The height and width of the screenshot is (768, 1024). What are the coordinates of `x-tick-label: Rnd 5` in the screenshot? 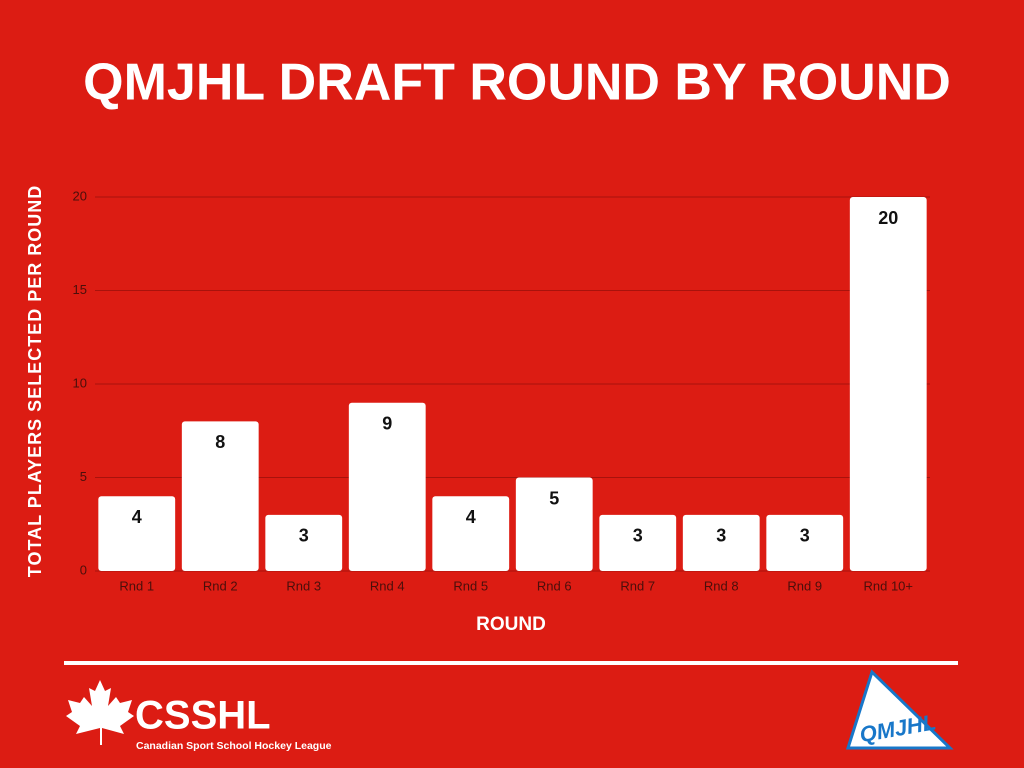 It's located at (470, 585).